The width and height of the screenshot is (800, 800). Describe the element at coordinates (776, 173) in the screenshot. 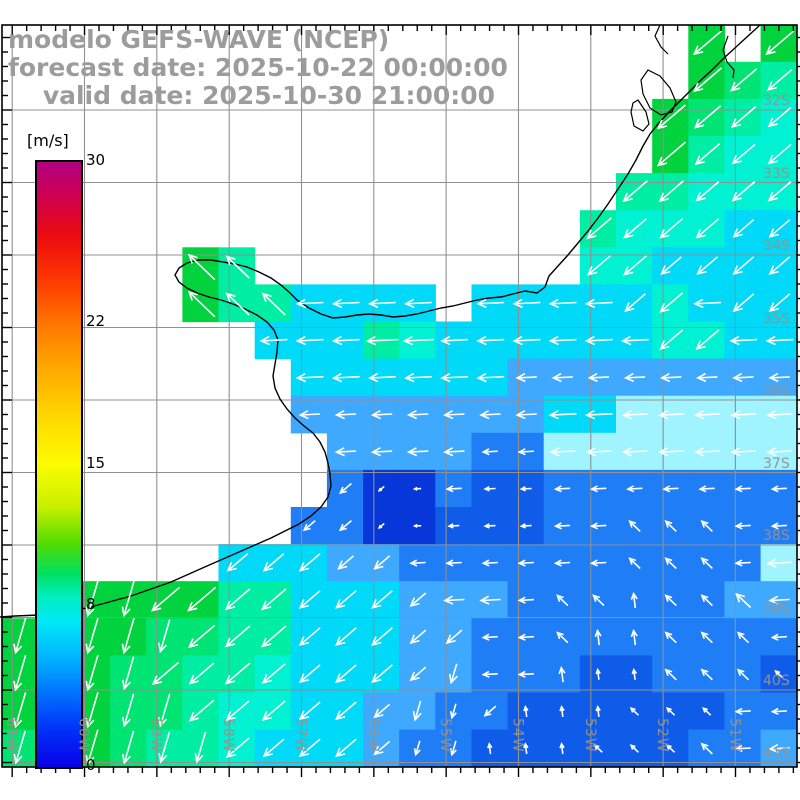

I see `latitude-label: 33S` at that location.